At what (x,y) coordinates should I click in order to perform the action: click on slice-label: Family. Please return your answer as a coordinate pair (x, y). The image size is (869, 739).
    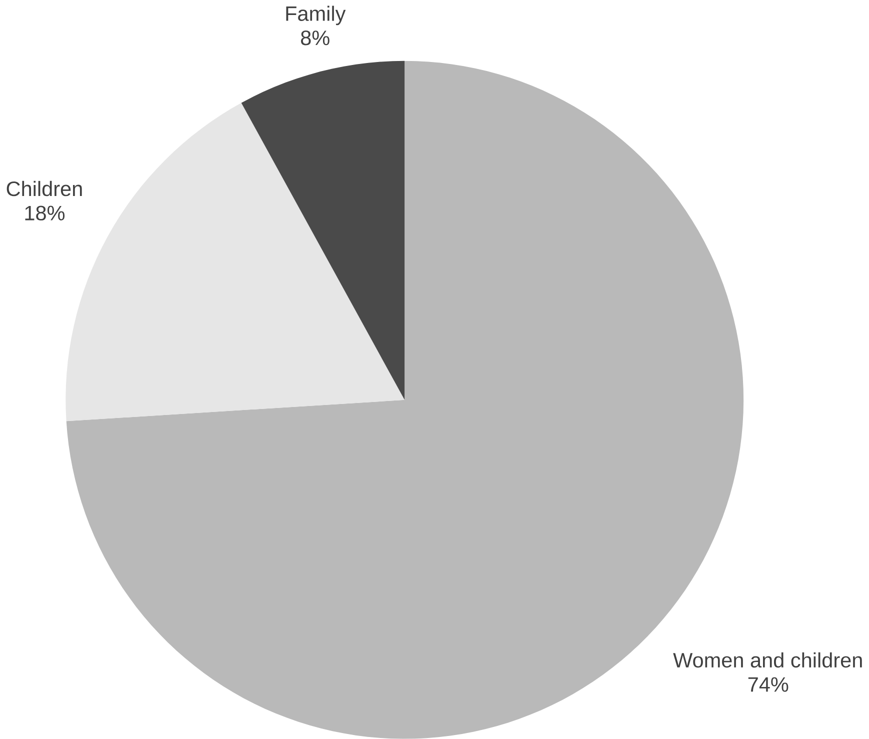
    Looking at the image, I should click on (316, 16).